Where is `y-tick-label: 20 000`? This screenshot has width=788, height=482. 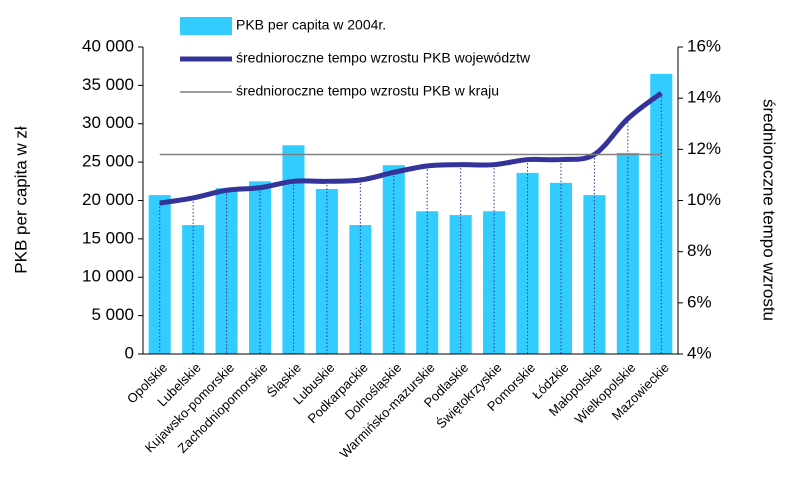
y-tick-label: 20 000 is located at coordinates (108, 199).